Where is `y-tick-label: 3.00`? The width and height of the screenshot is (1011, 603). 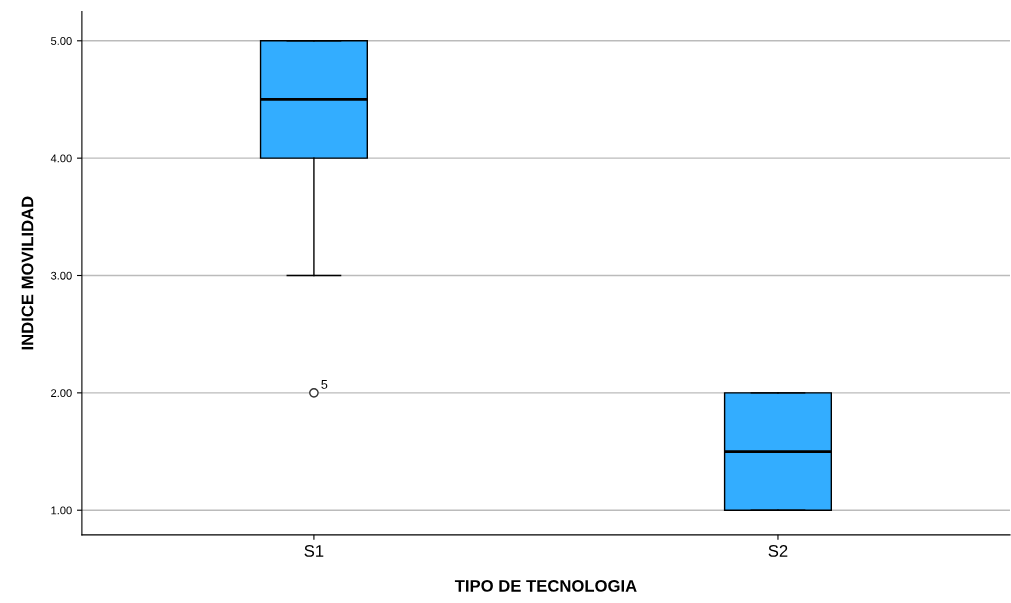 y-tick-label: 3.00 is located at coordinates (61, 275).